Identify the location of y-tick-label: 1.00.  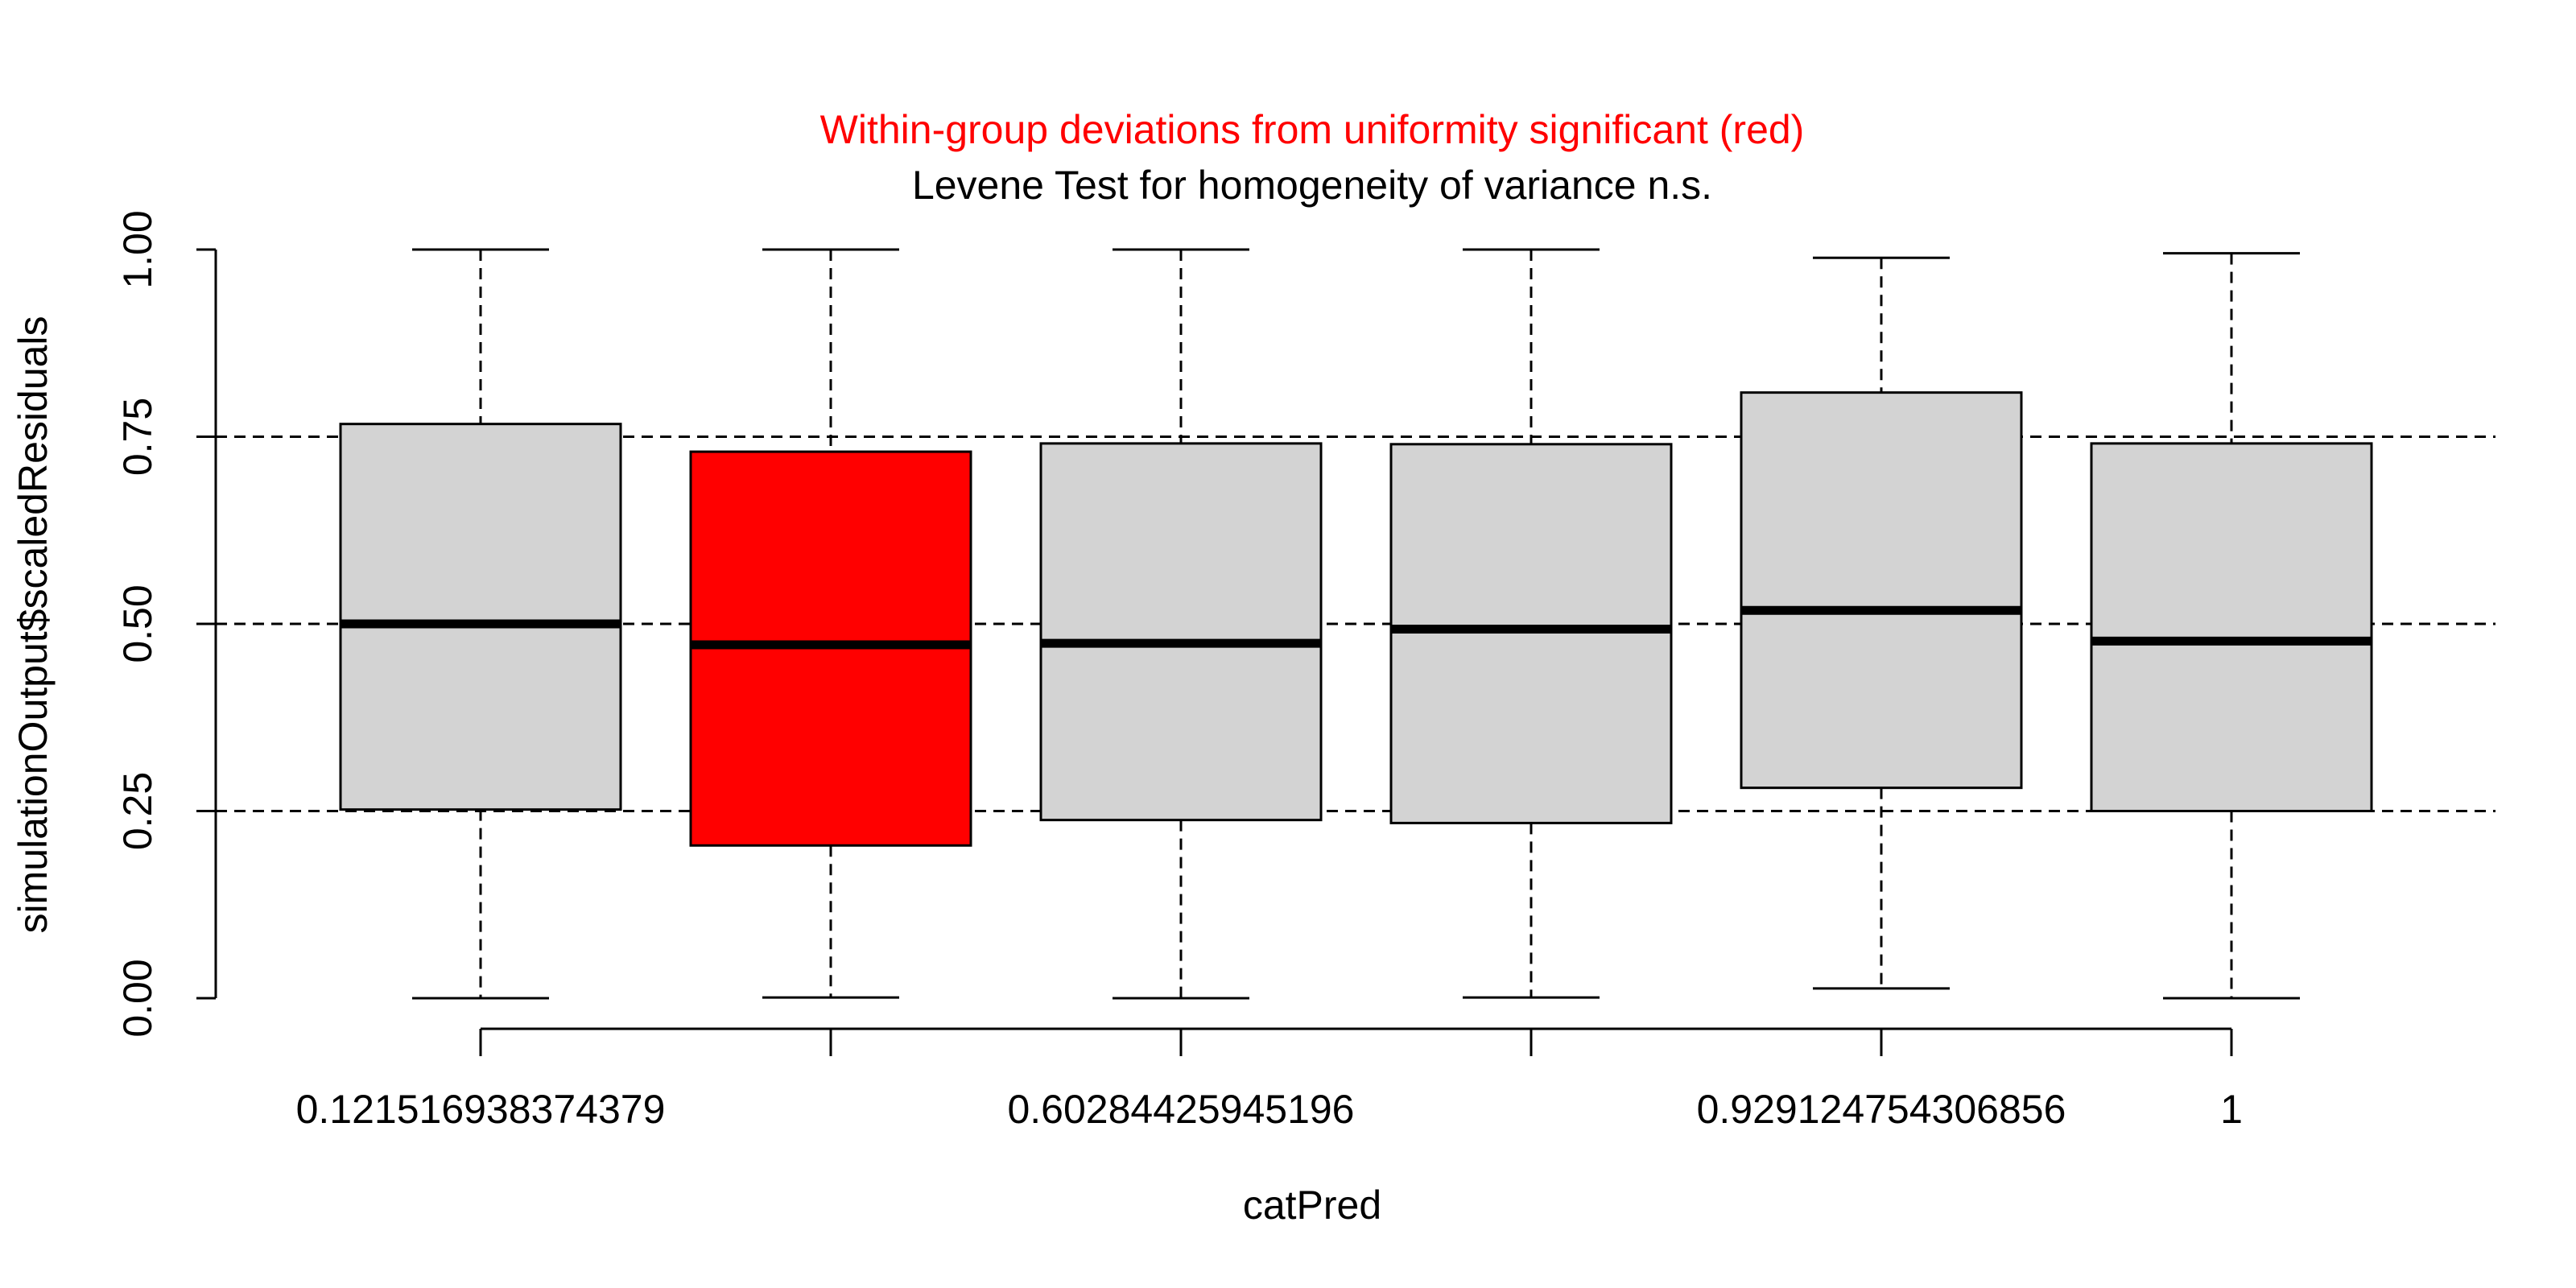
(137, 249).